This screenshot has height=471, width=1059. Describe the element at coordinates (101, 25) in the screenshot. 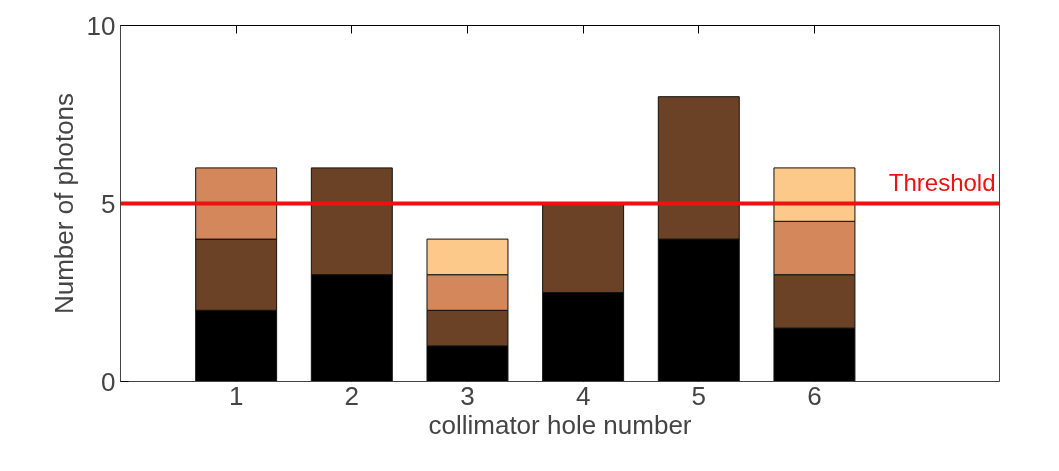

I see `y-tick-label: 10` at that location.